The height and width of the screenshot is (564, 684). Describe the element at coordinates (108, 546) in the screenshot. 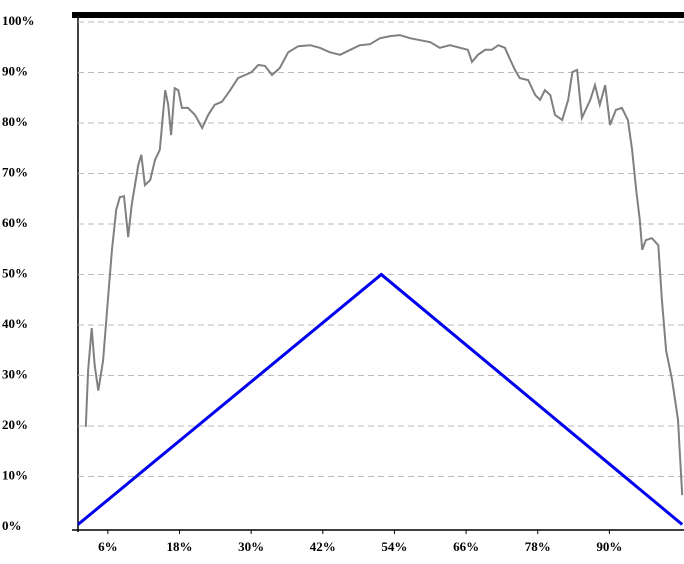

I see `x-tick-label: 6%` at that location.